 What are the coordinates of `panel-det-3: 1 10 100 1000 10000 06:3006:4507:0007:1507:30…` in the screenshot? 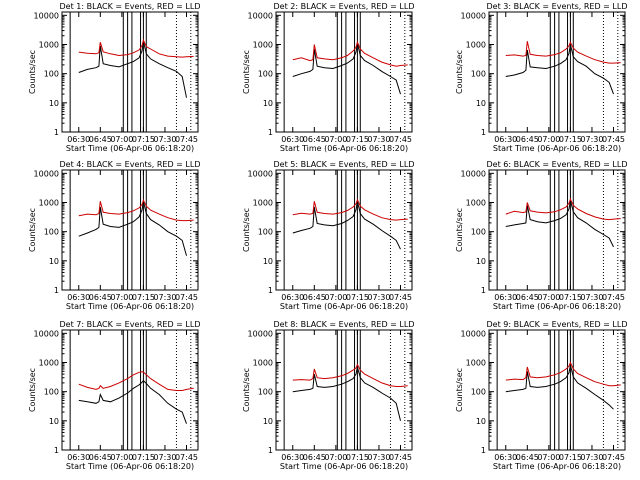 It's located at (541, 77).